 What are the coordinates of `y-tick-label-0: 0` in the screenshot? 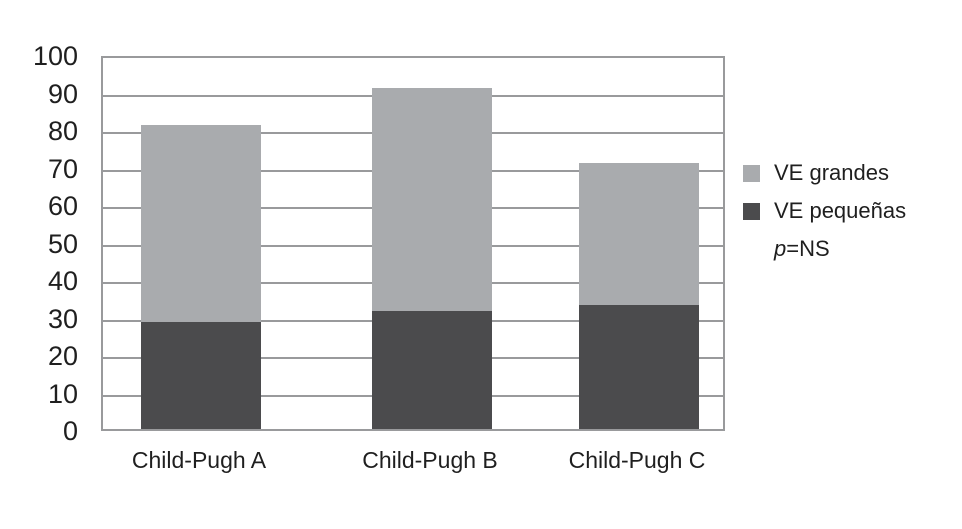 It's located at (70, 431).